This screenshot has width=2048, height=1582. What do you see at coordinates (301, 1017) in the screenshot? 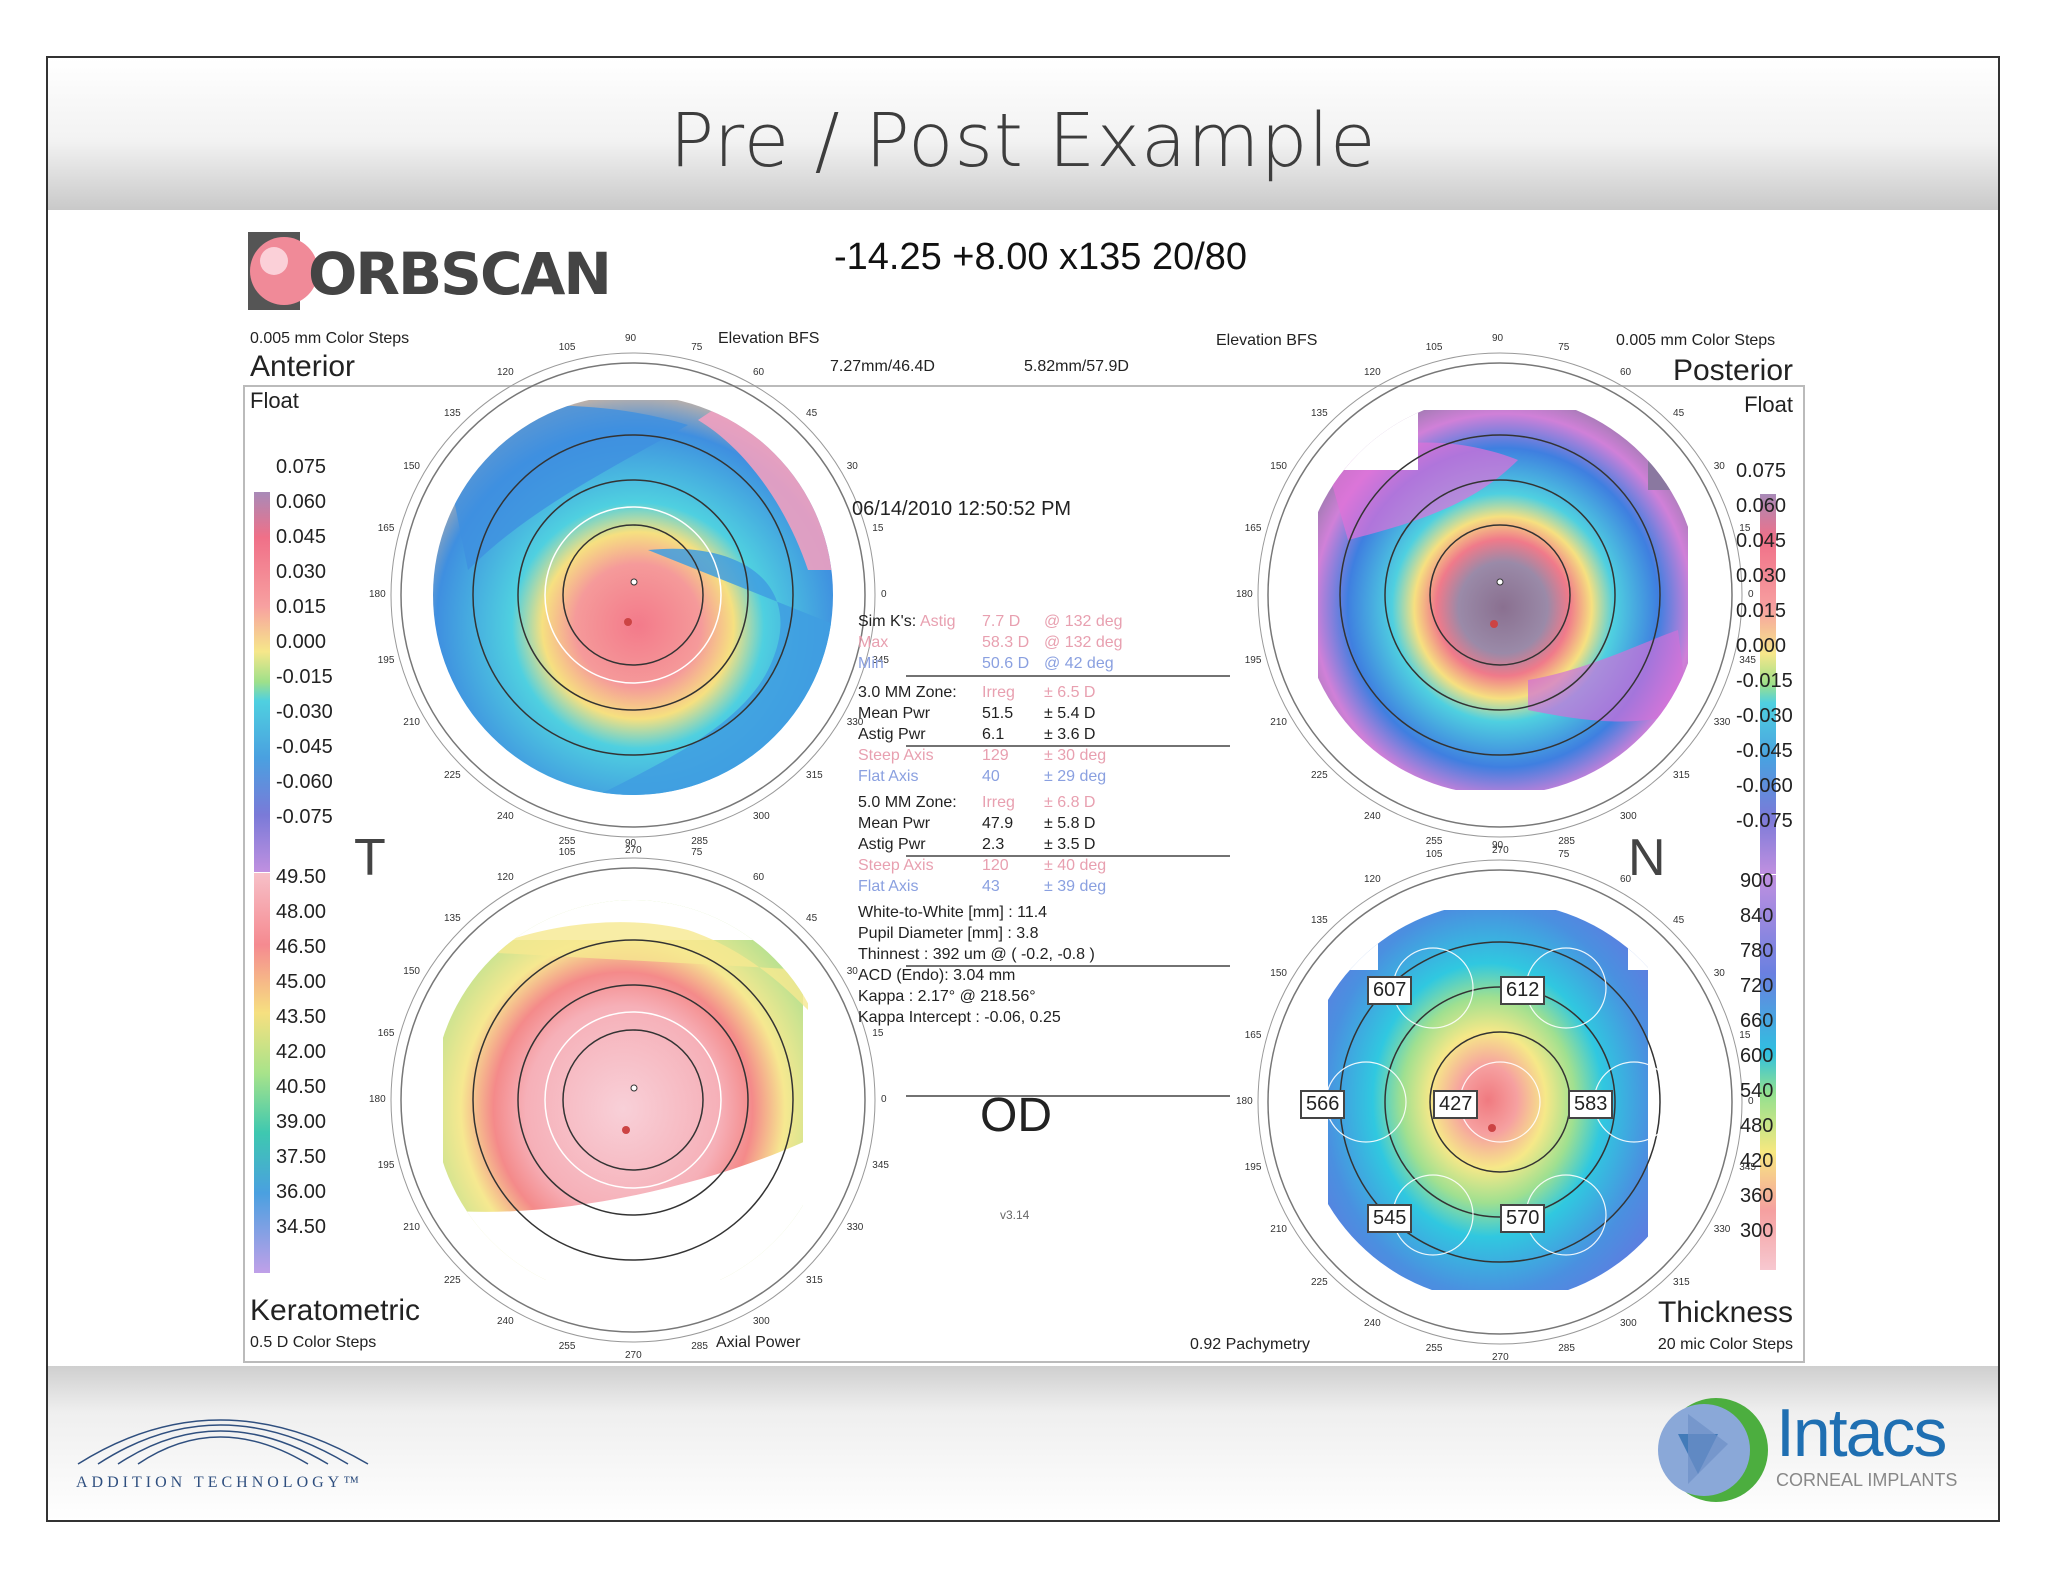
I see `keratometric-scale-label: 43.50` at bounding box center [301, 1017].